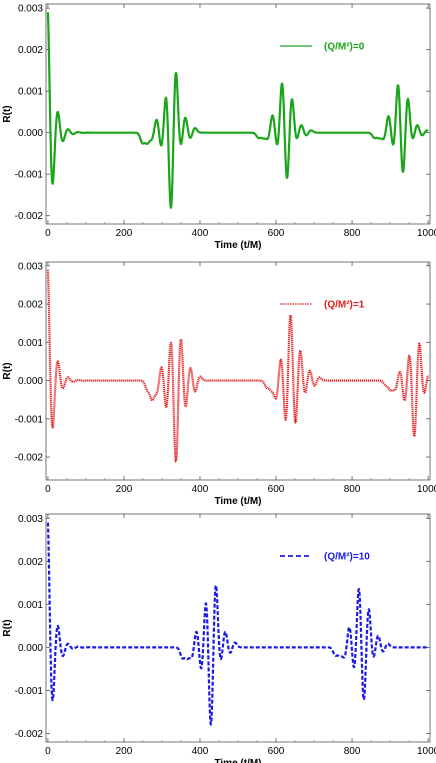 Image resolution: width=436 pixels, height=763 pixels. Describe the element at coordinates (344, 47) in the screenshot. I see `legend-label: (Q/M²)=0` at that location.